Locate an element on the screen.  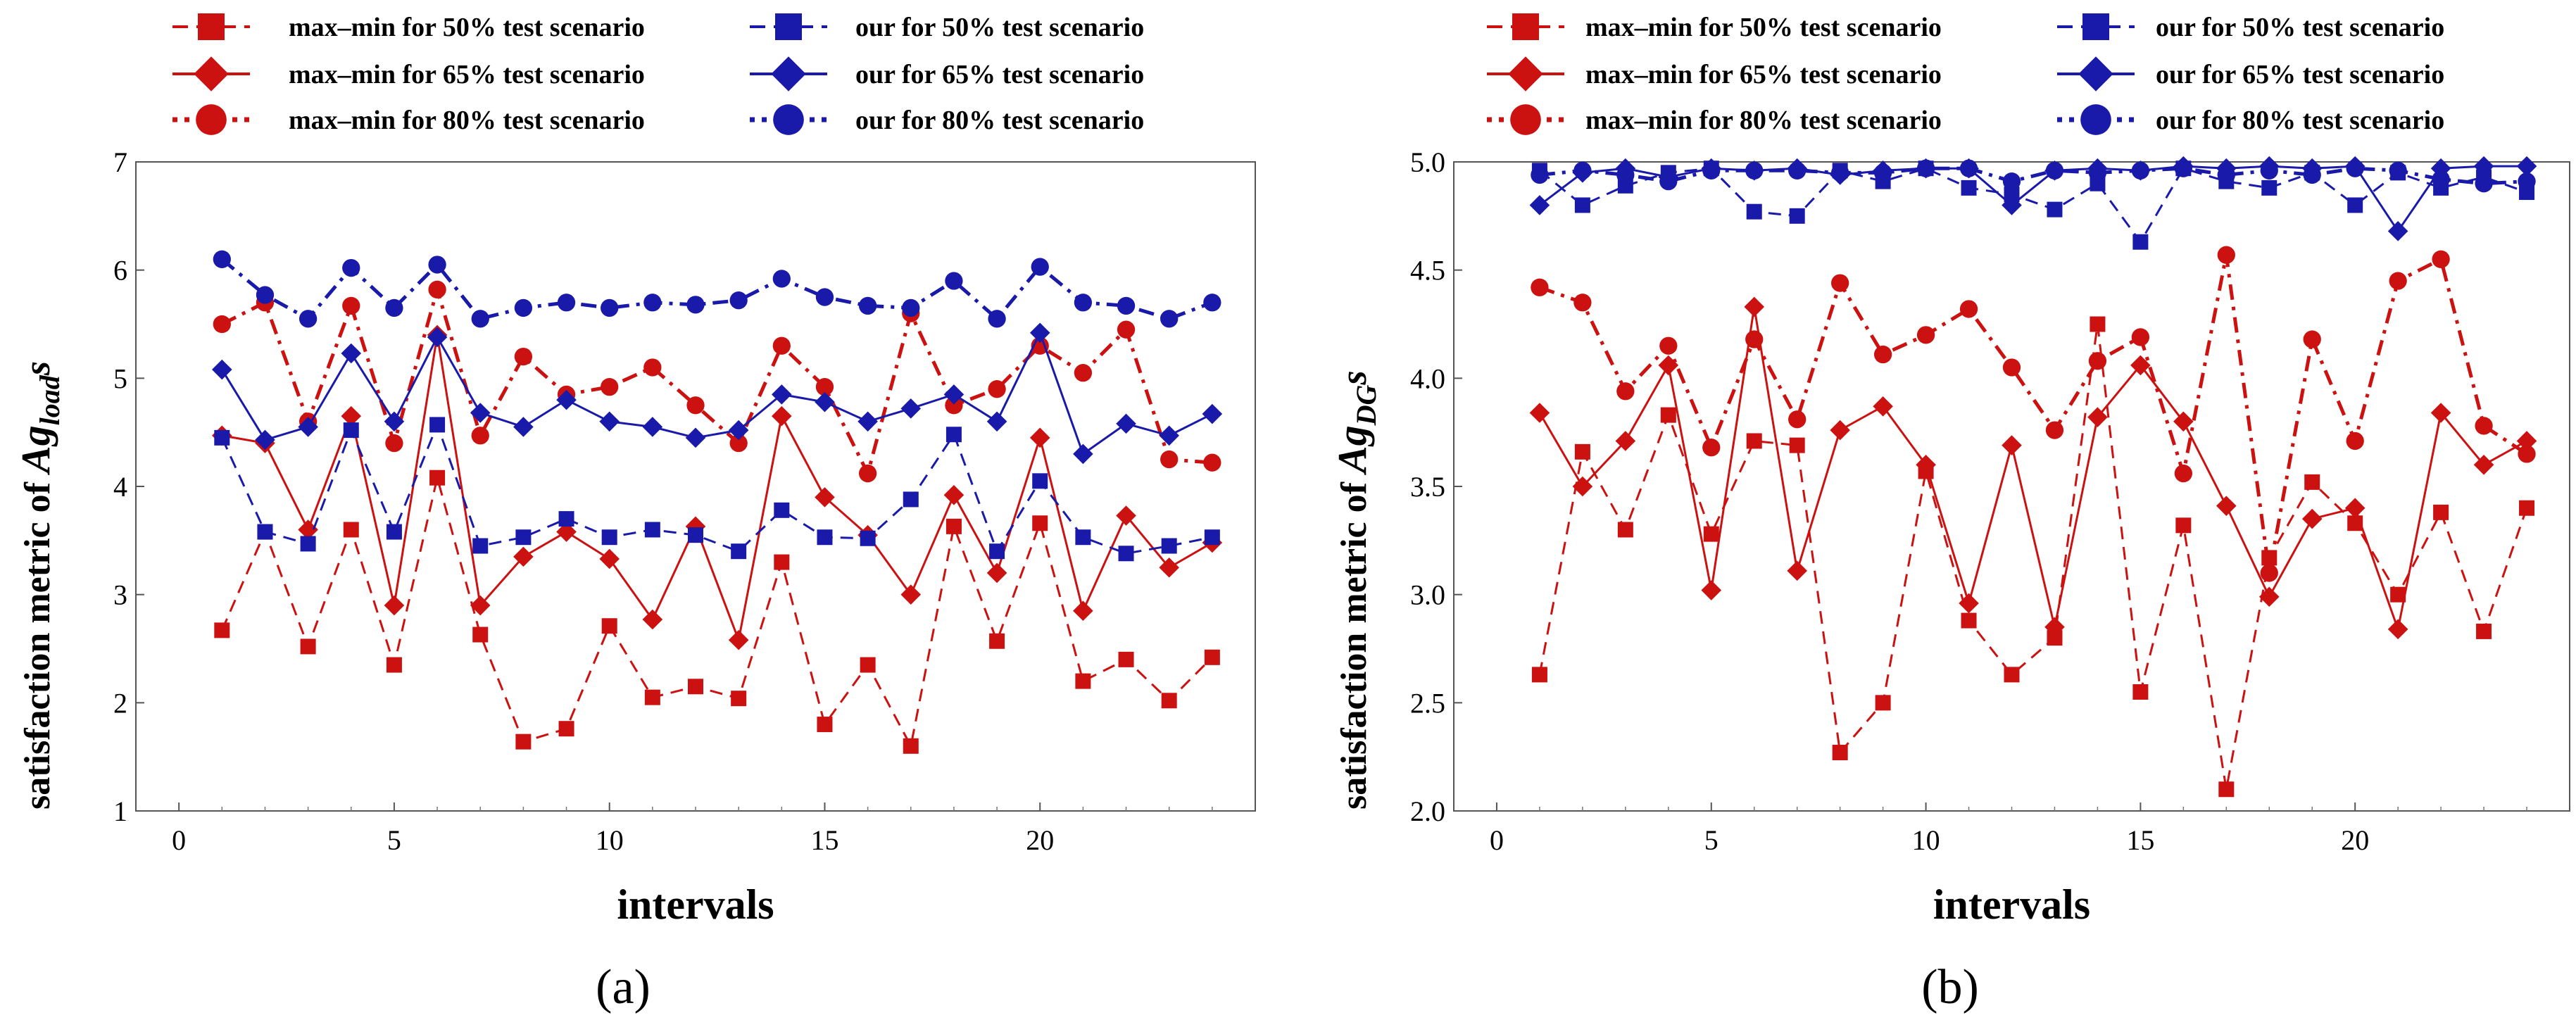
x-tick-label: 15 is located at coordinates (824, 840).